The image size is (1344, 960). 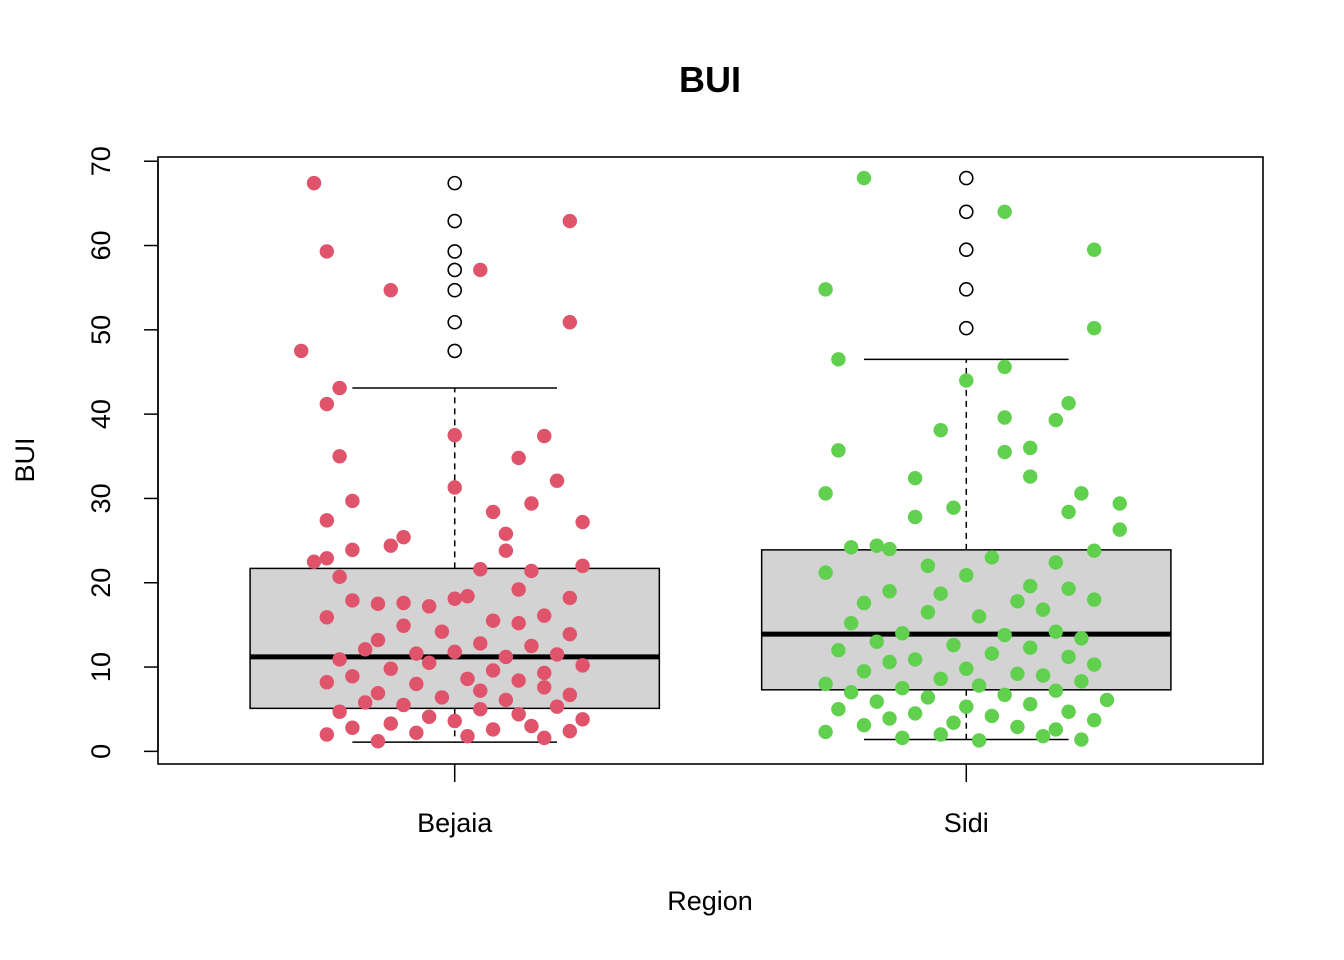 What do you see at coordinates (101, 583) in the screenshot?
I see `y-tick-label-20: 20` at bounding box center [101, 583].